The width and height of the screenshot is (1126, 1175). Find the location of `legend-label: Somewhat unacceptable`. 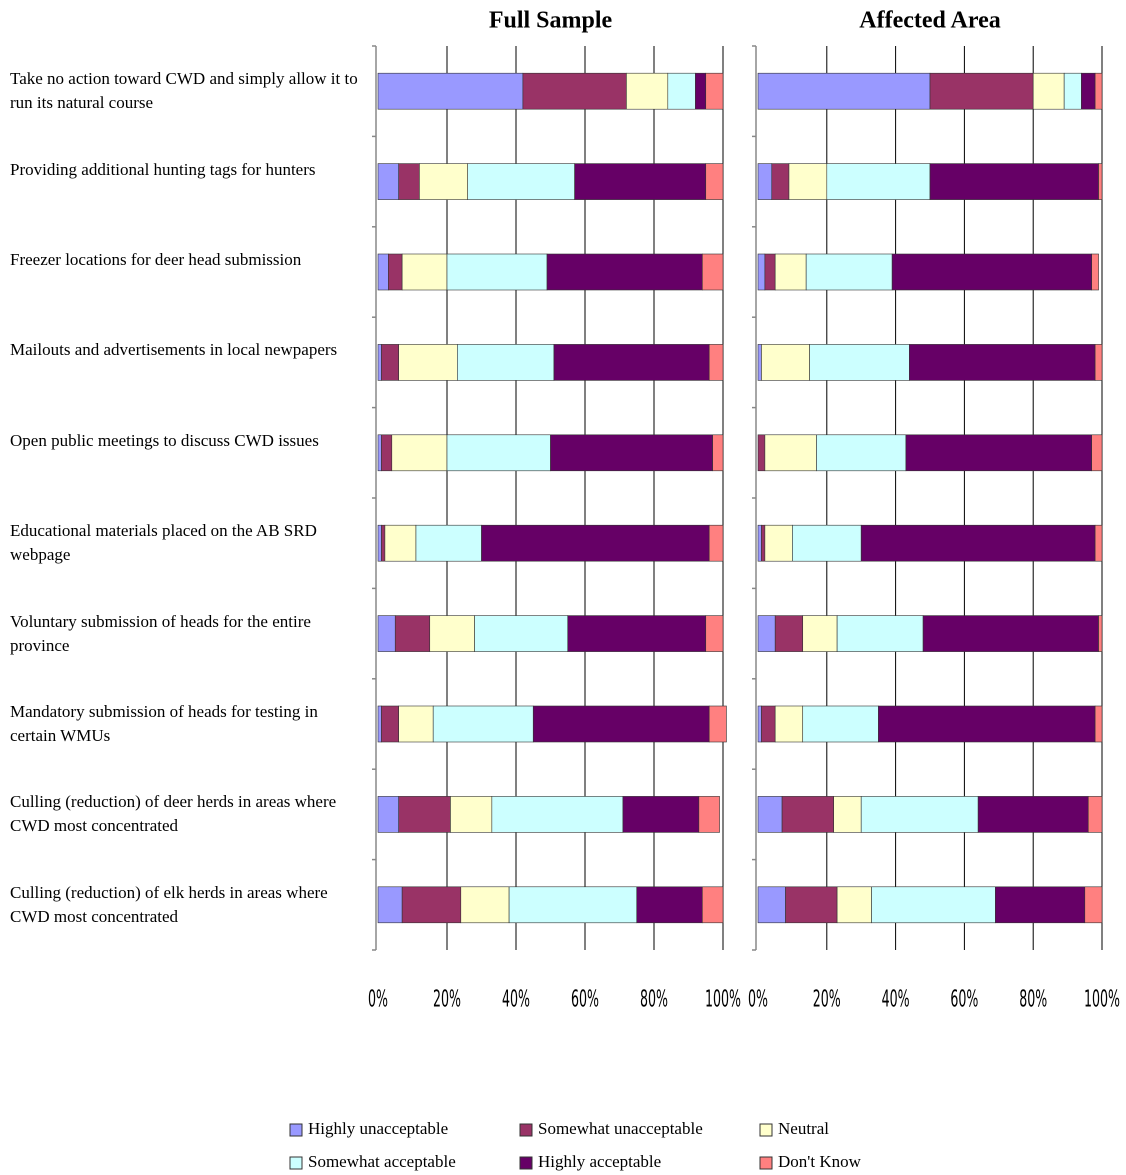

legend-label: Somewhat unacceptable is located at coordinates (620, 1128).